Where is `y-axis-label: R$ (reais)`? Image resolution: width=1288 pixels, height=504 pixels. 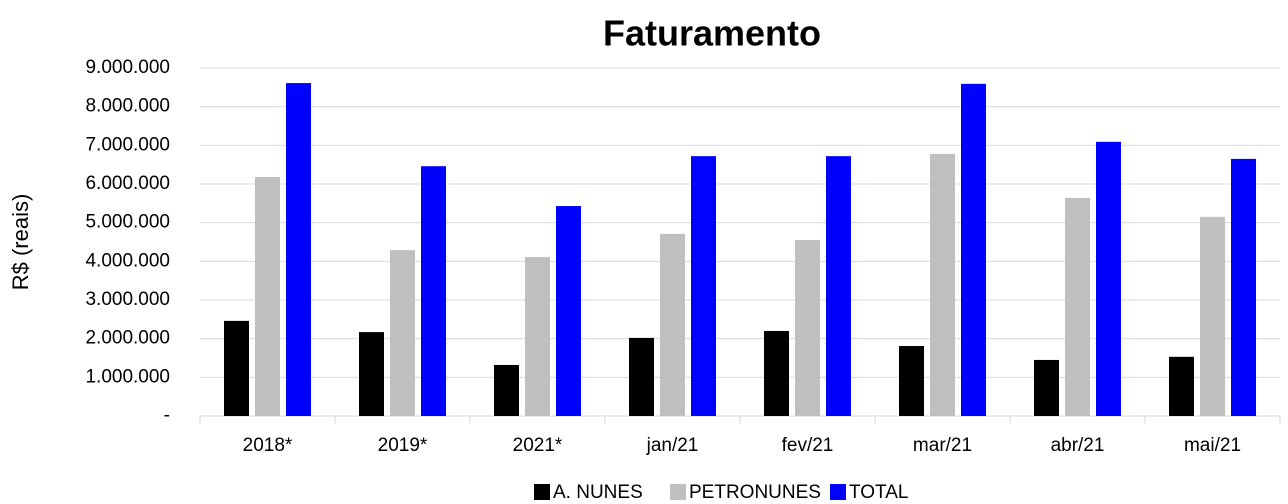
y-axis-label: R$ (reais) is located at coordinates (20, 242).